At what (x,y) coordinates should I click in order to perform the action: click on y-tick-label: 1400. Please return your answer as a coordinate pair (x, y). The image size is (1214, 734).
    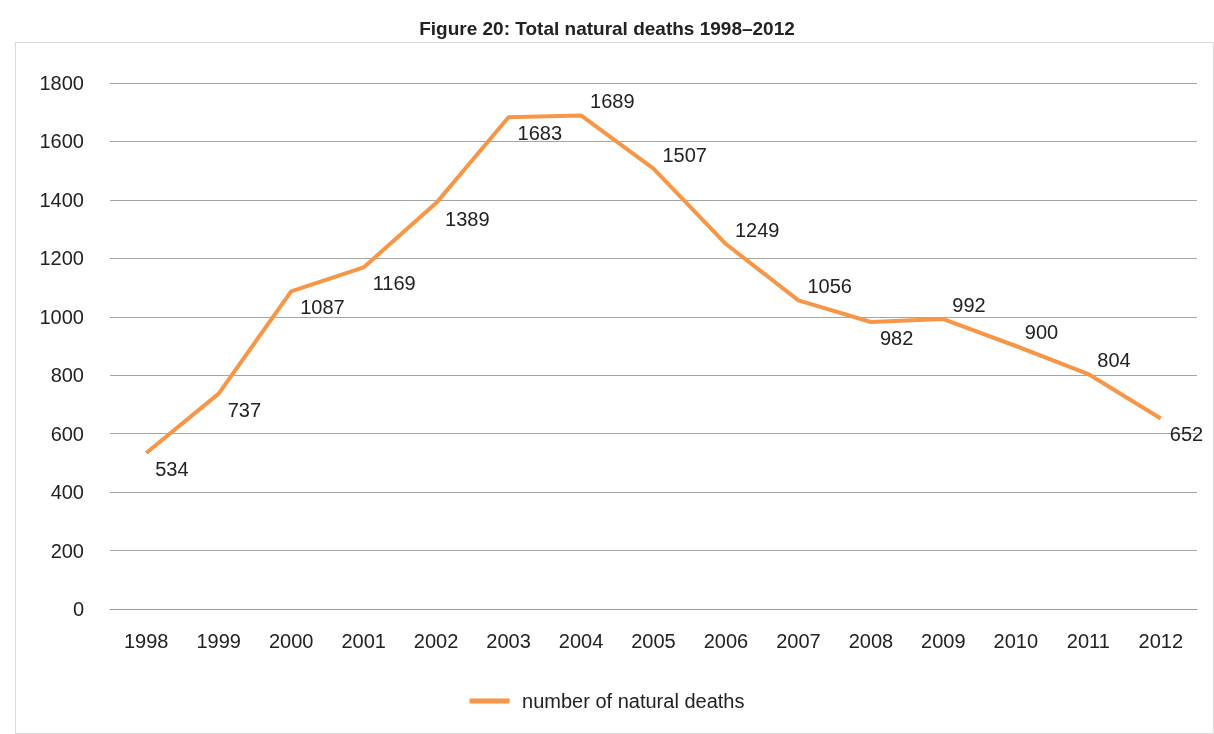
    Looking at the image, I should click on (61, 199).